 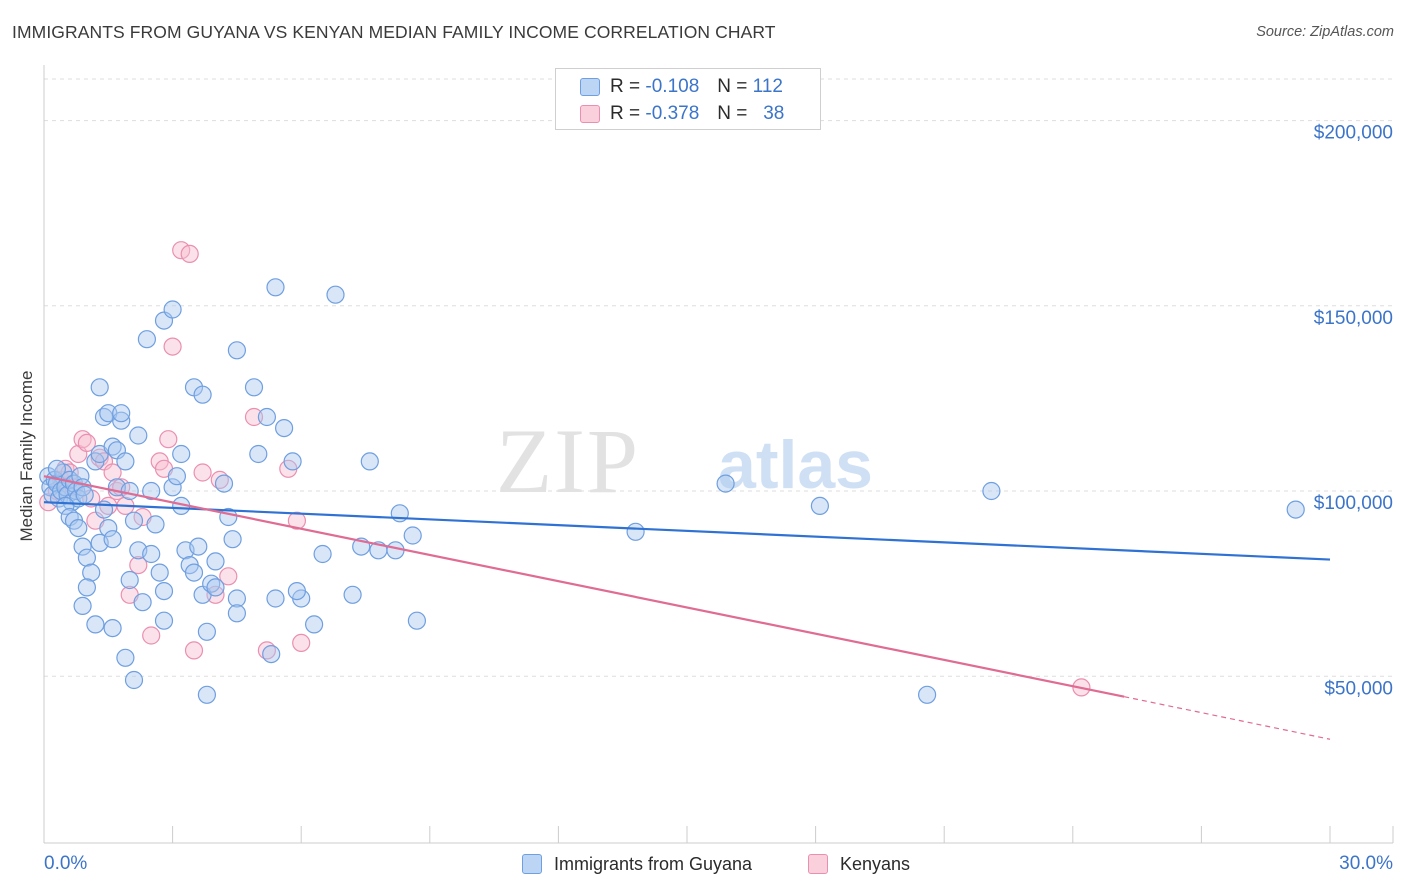 I want to click on guyana-trend-line, so click(x=687, y=531).